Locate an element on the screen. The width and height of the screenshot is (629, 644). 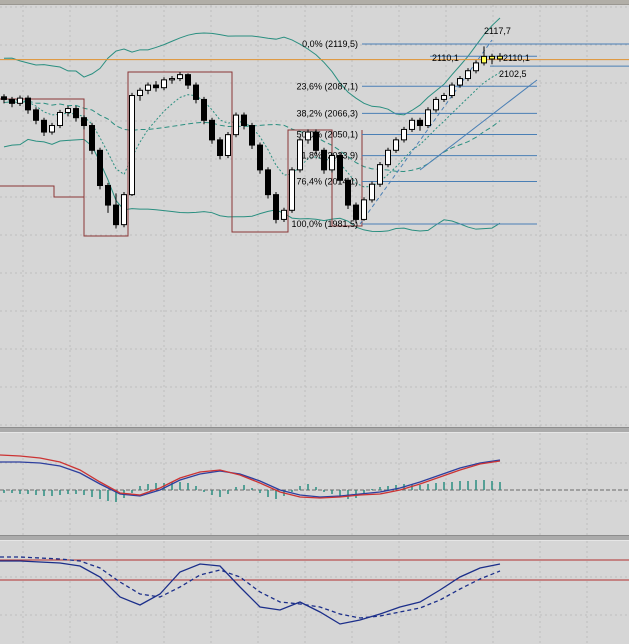
oscillator-blue-line is located at coordinates (250, 478).